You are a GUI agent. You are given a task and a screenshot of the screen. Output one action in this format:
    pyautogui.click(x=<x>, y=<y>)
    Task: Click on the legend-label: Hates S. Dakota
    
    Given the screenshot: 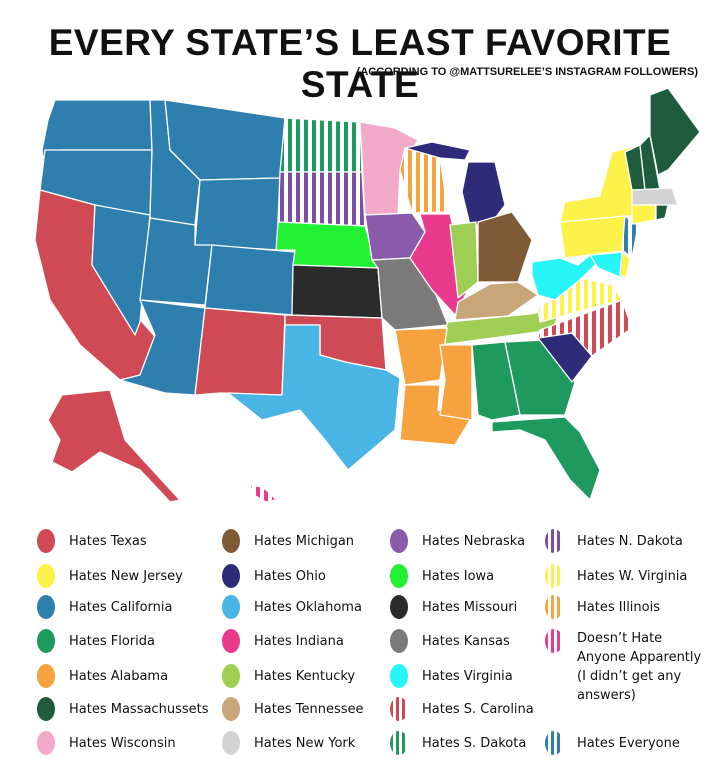 What is the action you would take?
    pyautogui.click(x=474, y=743)
    